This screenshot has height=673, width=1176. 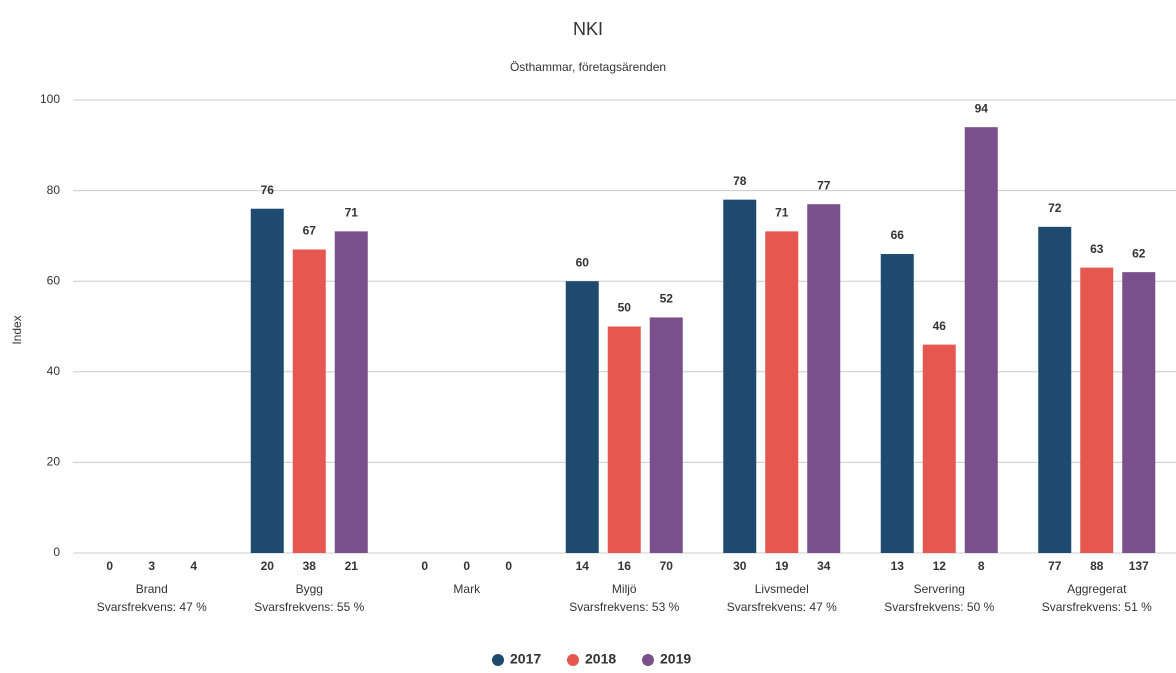 What do you see at coordinates (624, 589) in the screenshot?
I see `x-tick-label: Miljö` at bounding box center [624, 589].